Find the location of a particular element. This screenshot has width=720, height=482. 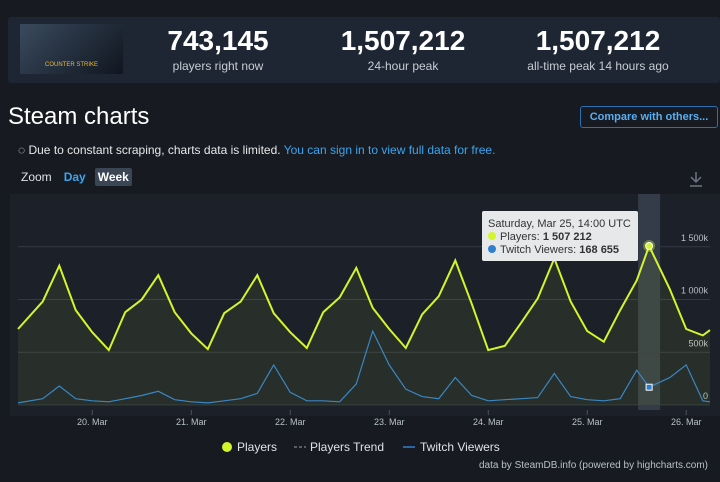

game-logo: COUNTER STRIKE is located at coordinates (71, 49).